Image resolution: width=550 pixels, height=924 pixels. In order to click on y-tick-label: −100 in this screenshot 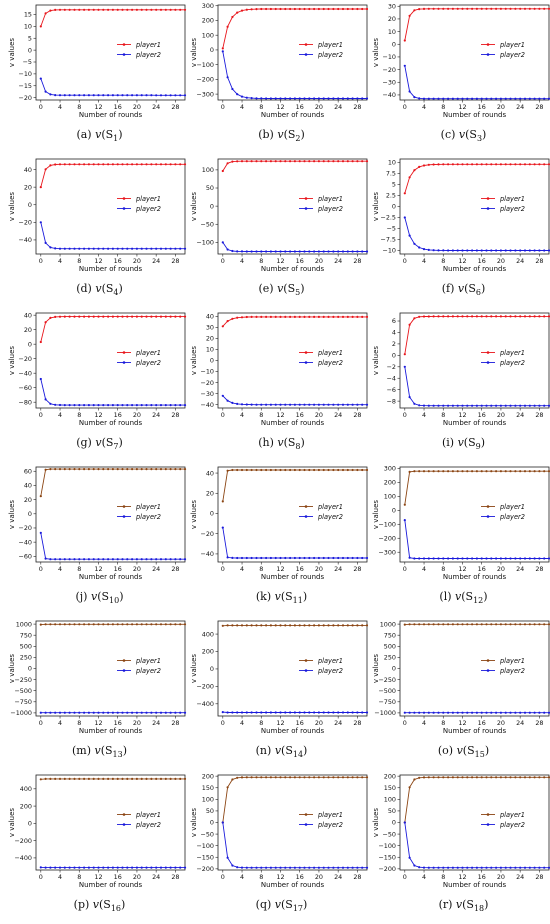, I will do `click(387, 846)`.